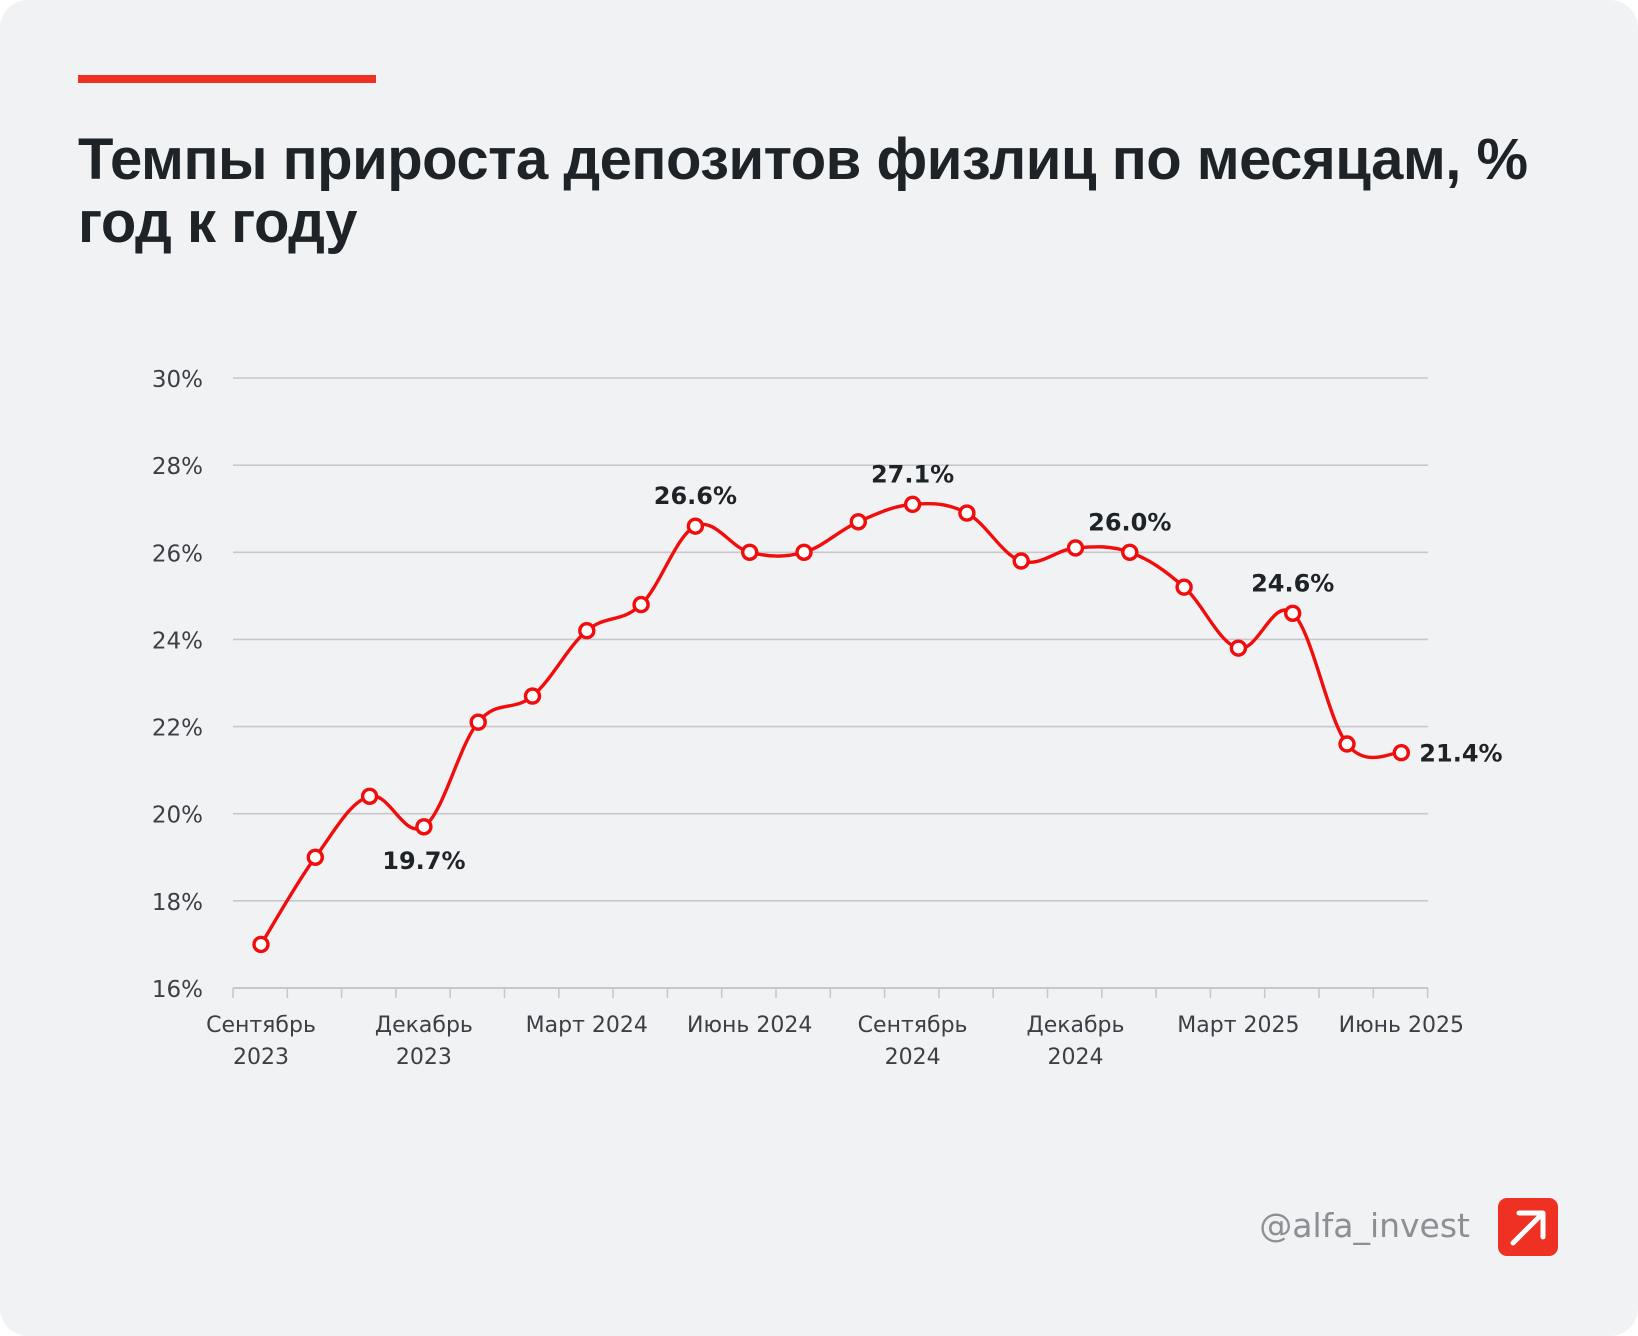 The width and height of the screenshot is (1638, 1336). Describe the element at coordinates (1129, 522) in the screenshot. I see `data-label: 26.0%` at that location.